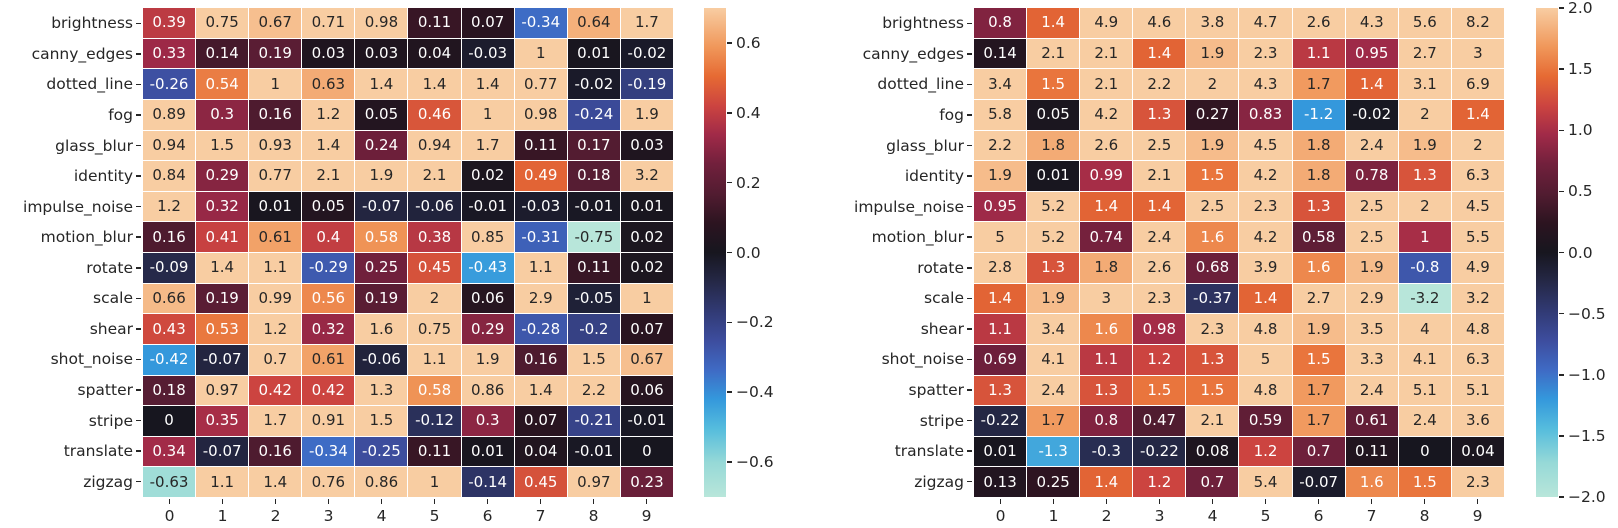 Image resolution: width=1618 pixels, height=528 pixels. What do you see at coordinates (94, 145) in the screenshot?
I see `row-label: glass_blur` at bounding box center [94, 145].